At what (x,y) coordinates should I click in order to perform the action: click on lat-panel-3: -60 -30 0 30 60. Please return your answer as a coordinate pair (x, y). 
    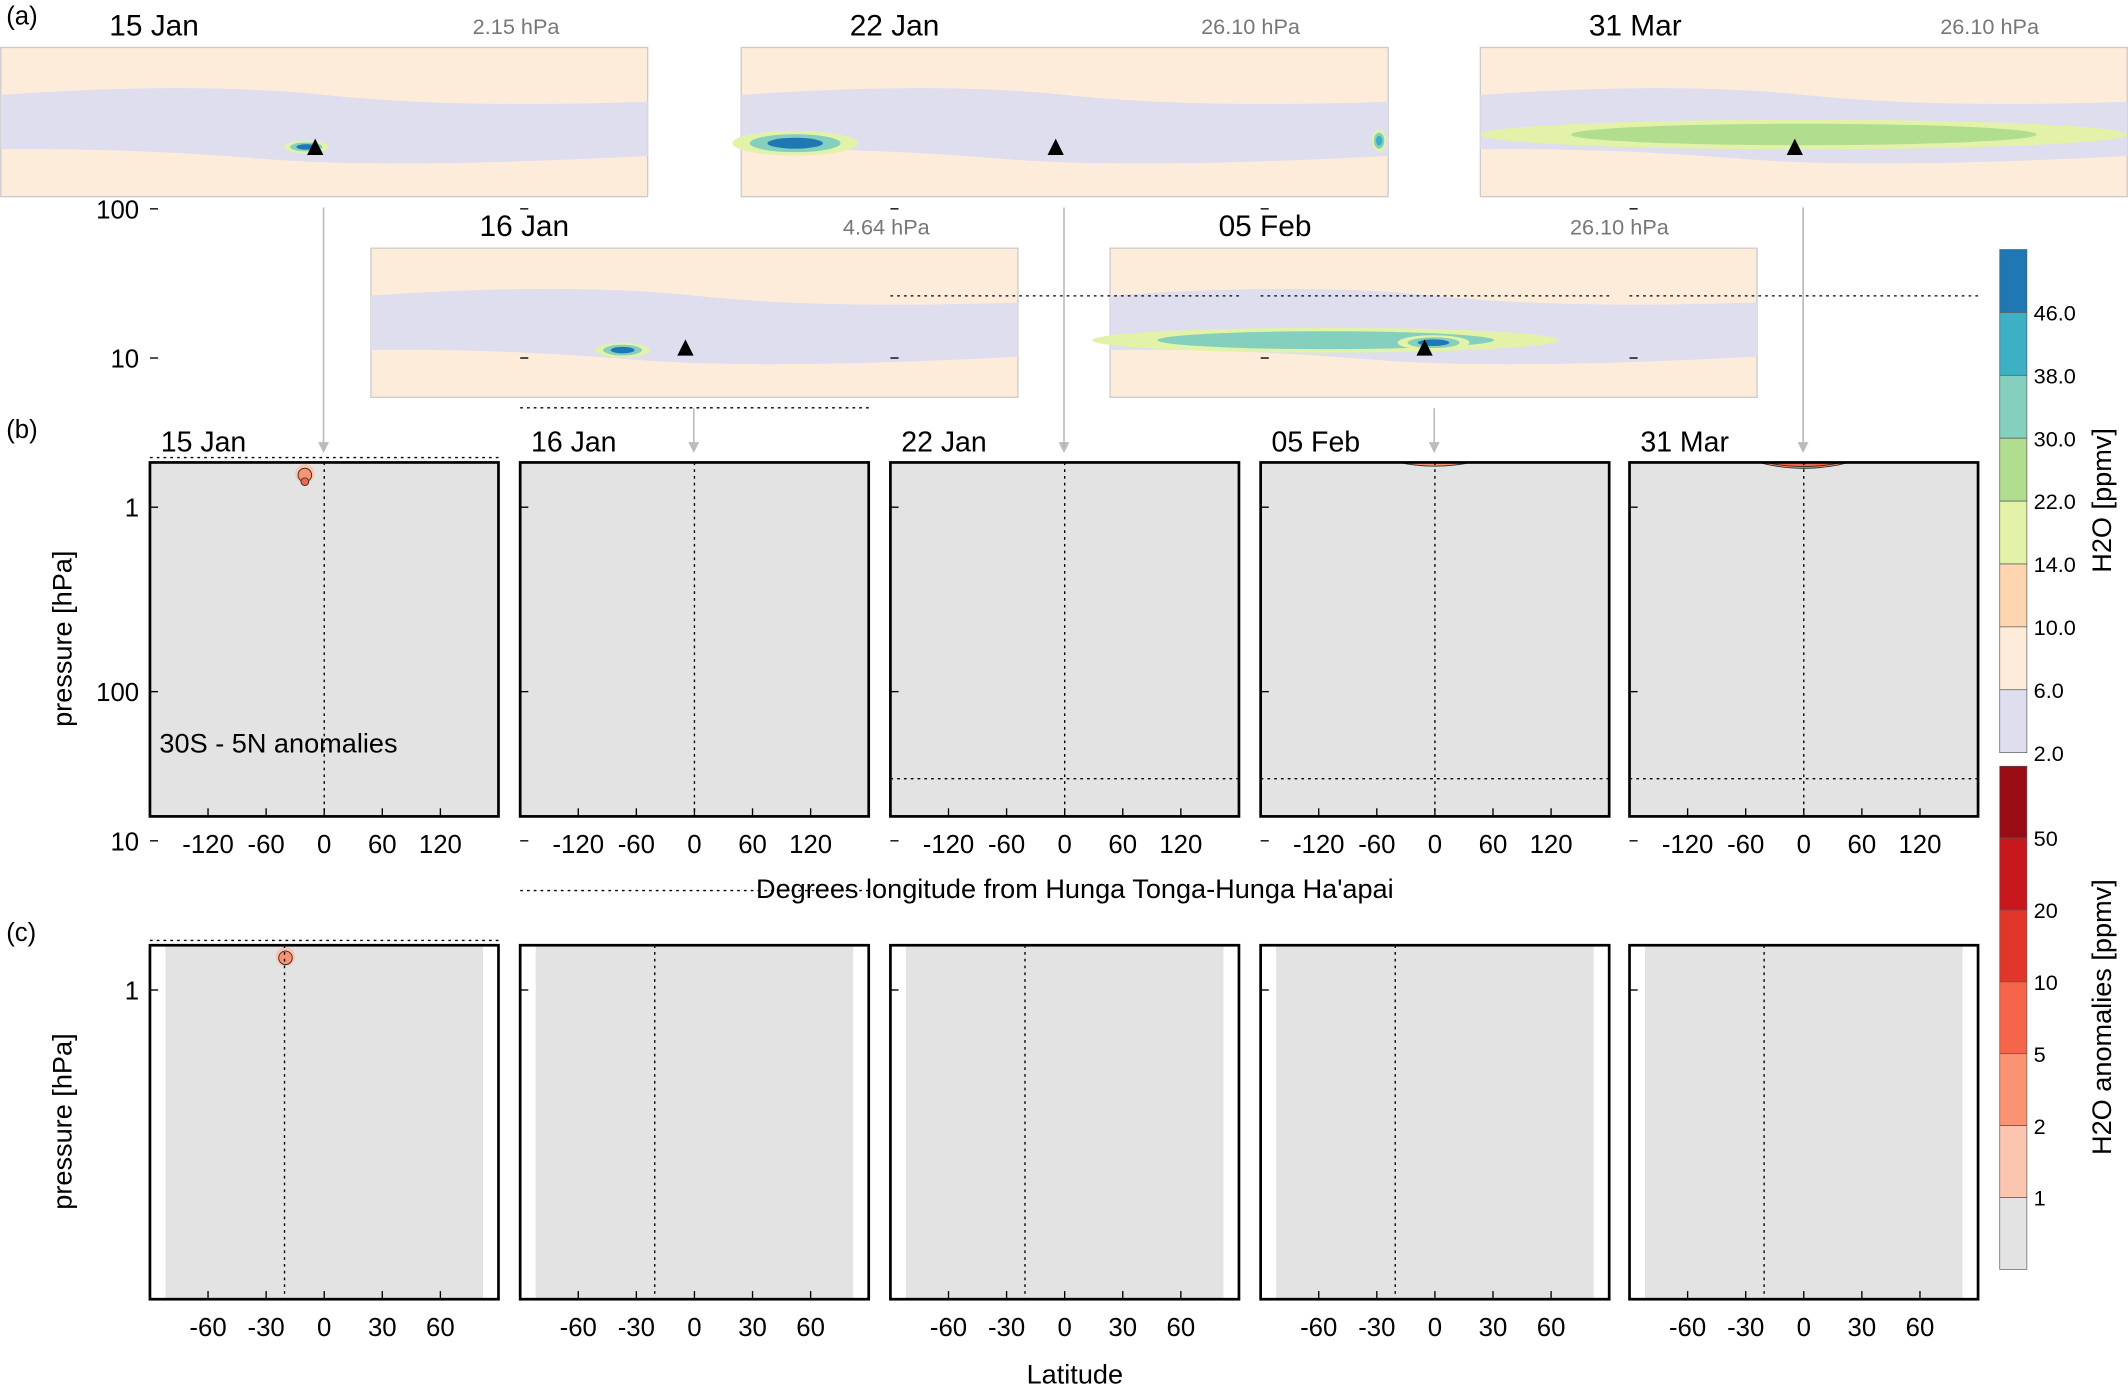
    Looking at the image, I should click on (1435, 1016).